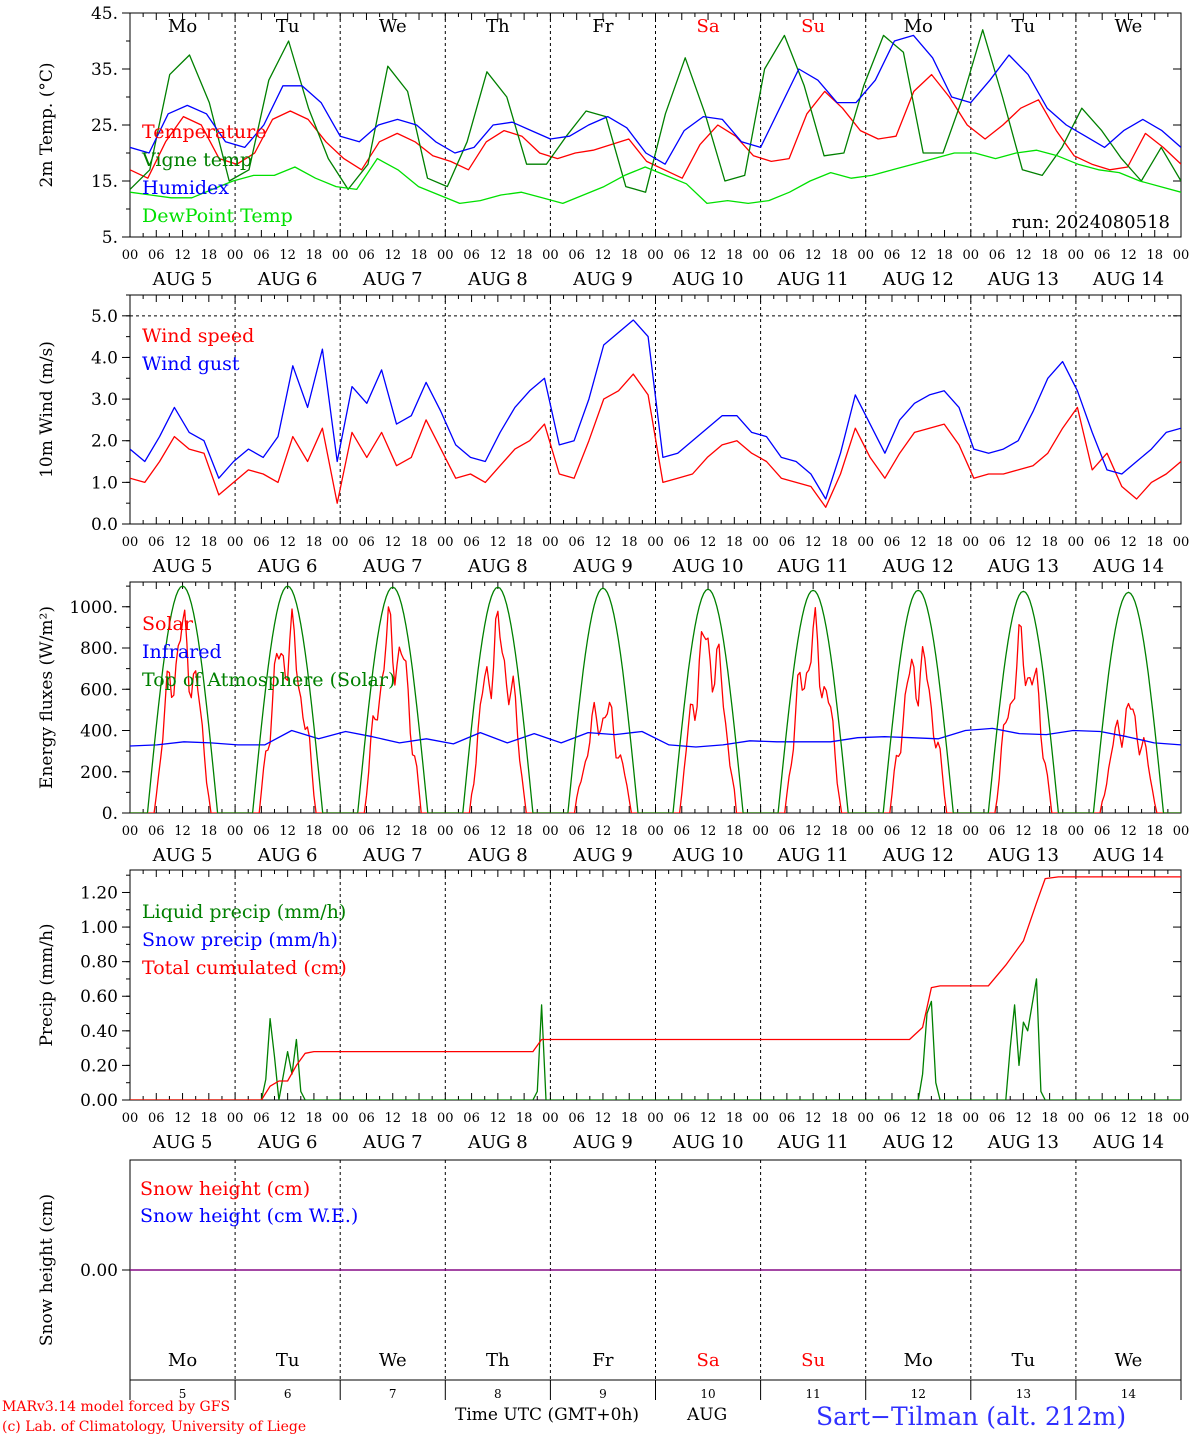 The height and width of the screenshot is (1440, 1194). I want to click on panel-frame, so click(655, 125).